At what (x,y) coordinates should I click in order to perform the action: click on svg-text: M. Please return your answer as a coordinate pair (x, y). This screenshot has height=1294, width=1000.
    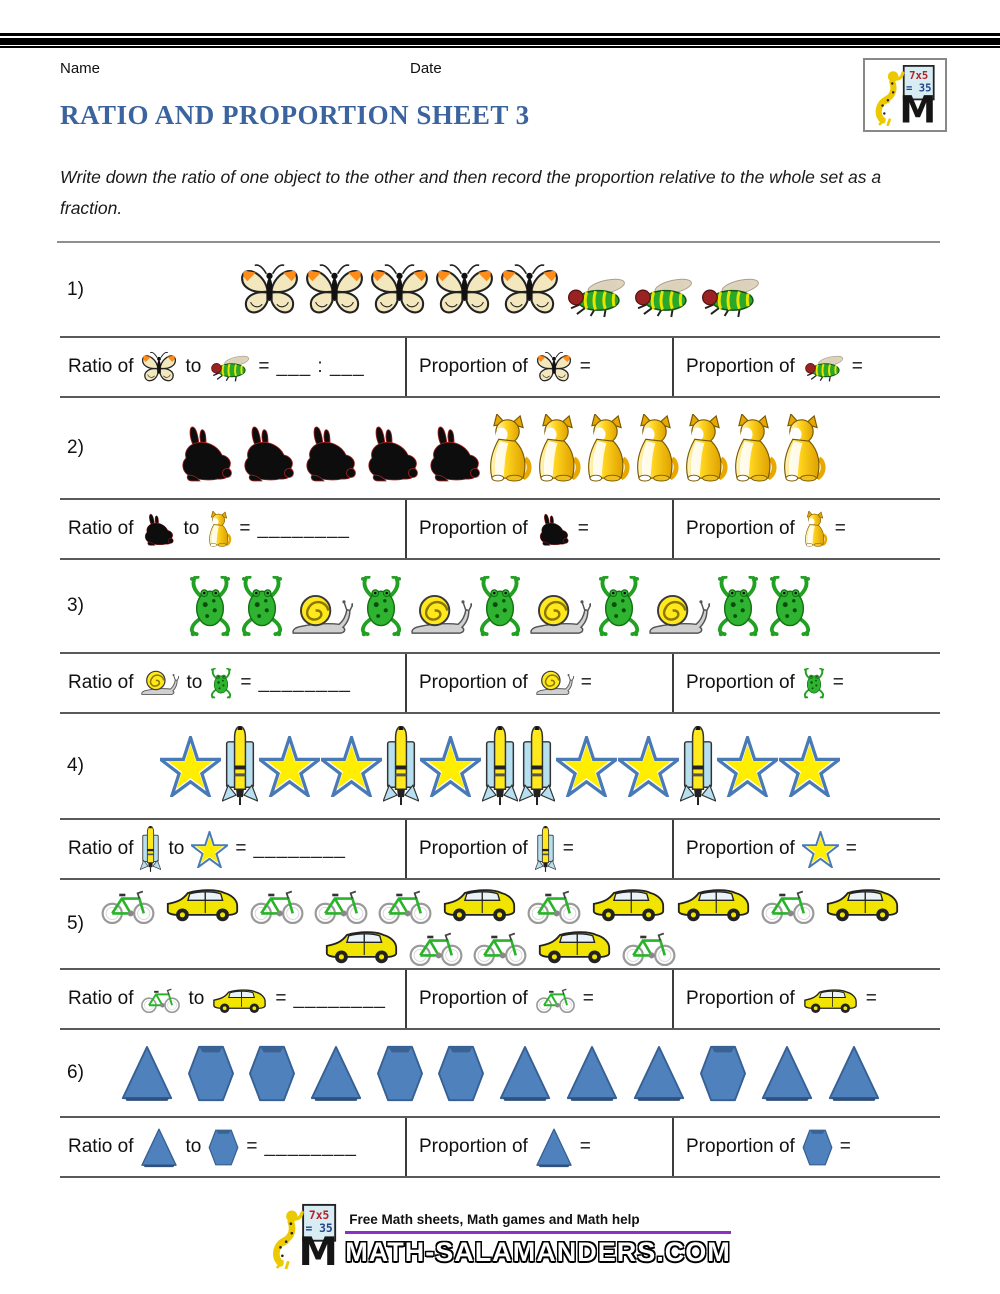
    Looking at the image, I should click on (917, 107).